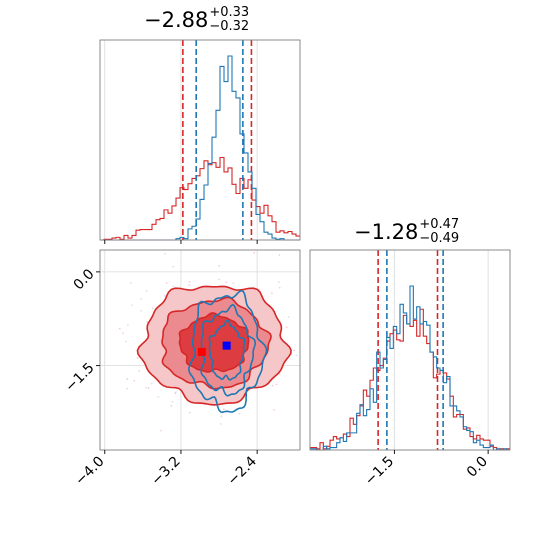 Image resolution: width=550 pixels, height=550 pixels. Describe the element at coordinates (229, 26) in the screenshot. I see `marginal-1-lower-error: −0.32` at that location.